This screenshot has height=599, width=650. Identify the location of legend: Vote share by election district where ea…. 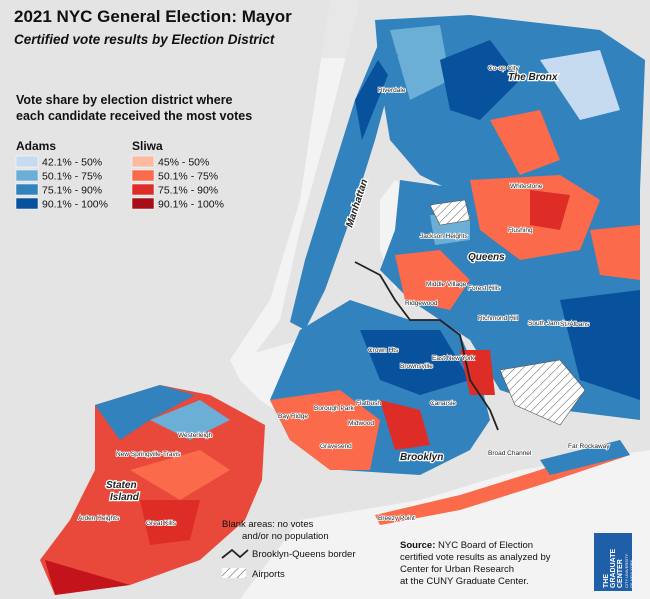
(133, 152).